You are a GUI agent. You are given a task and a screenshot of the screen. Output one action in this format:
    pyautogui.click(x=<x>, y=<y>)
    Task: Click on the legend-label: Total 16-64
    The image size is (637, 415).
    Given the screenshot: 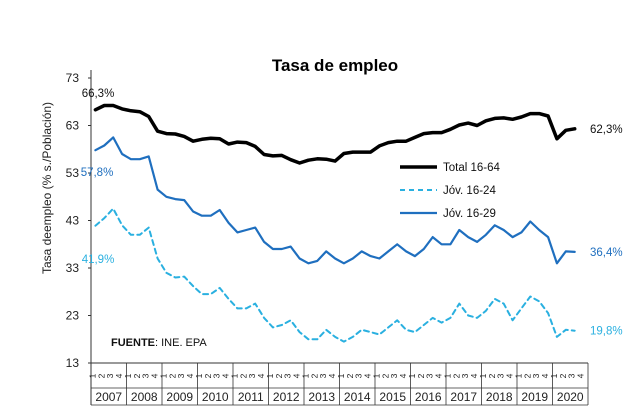 What is the action you would take?
    pyautogui.click(x=472, y=168)
    